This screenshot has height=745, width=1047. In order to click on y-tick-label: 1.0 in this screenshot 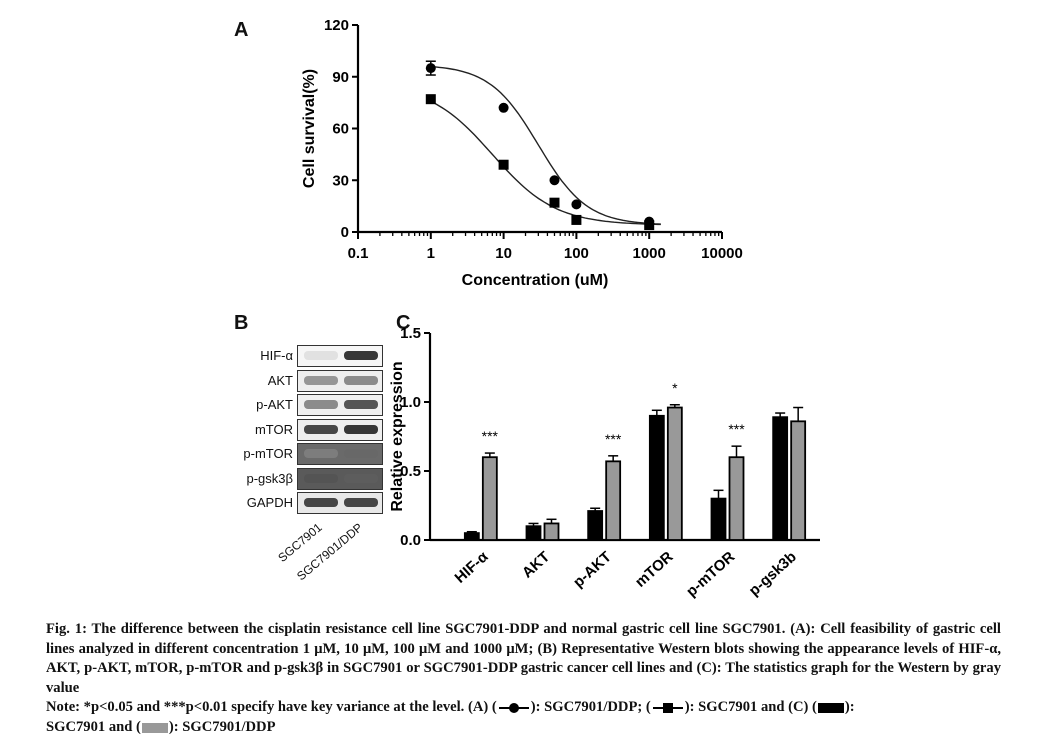, I will do `click(410, 402)`.